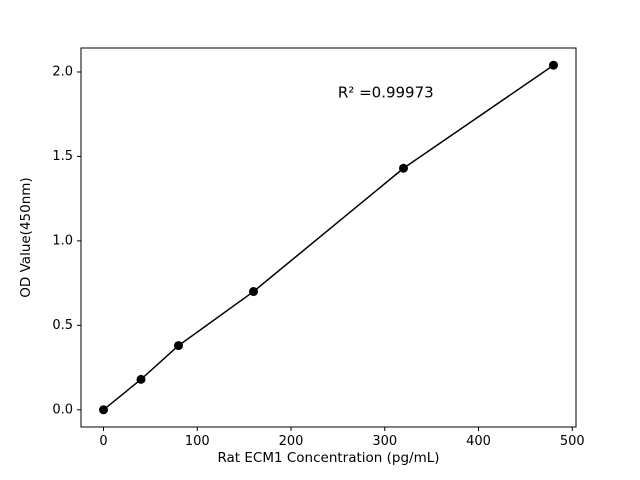  What do you see at coordinates (62, 325) in the screenshot?
I see `y-tick-label: 0.5` at bounding box center [62, 325].